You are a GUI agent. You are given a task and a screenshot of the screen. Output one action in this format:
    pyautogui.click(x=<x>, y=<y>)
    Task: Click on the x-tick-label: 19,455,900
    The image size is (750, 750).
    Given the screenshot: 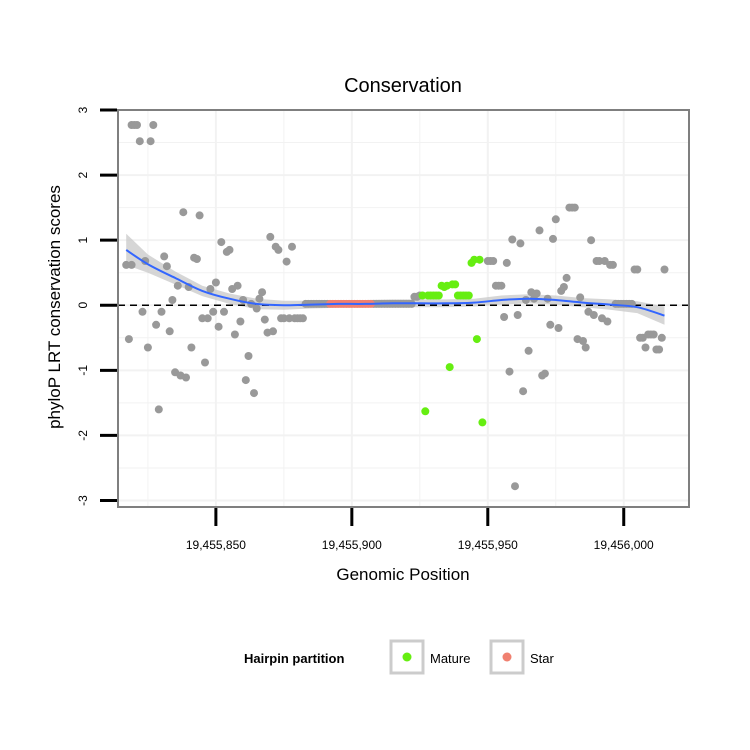 What is the action you would take?
    pyautogui.click(x=352, y=545)
    